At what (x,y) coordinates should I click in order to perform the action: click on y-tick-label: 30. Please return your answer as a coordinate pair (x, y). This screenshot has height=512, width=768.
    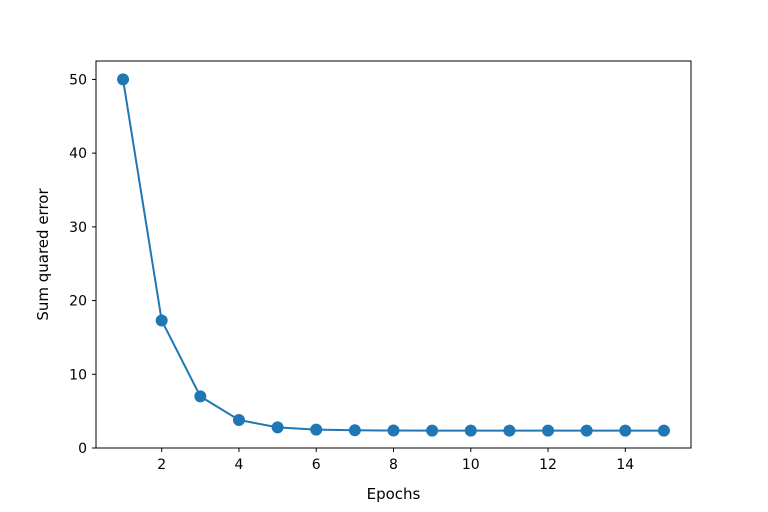
    Looking at the image, I should click on (78, 228).